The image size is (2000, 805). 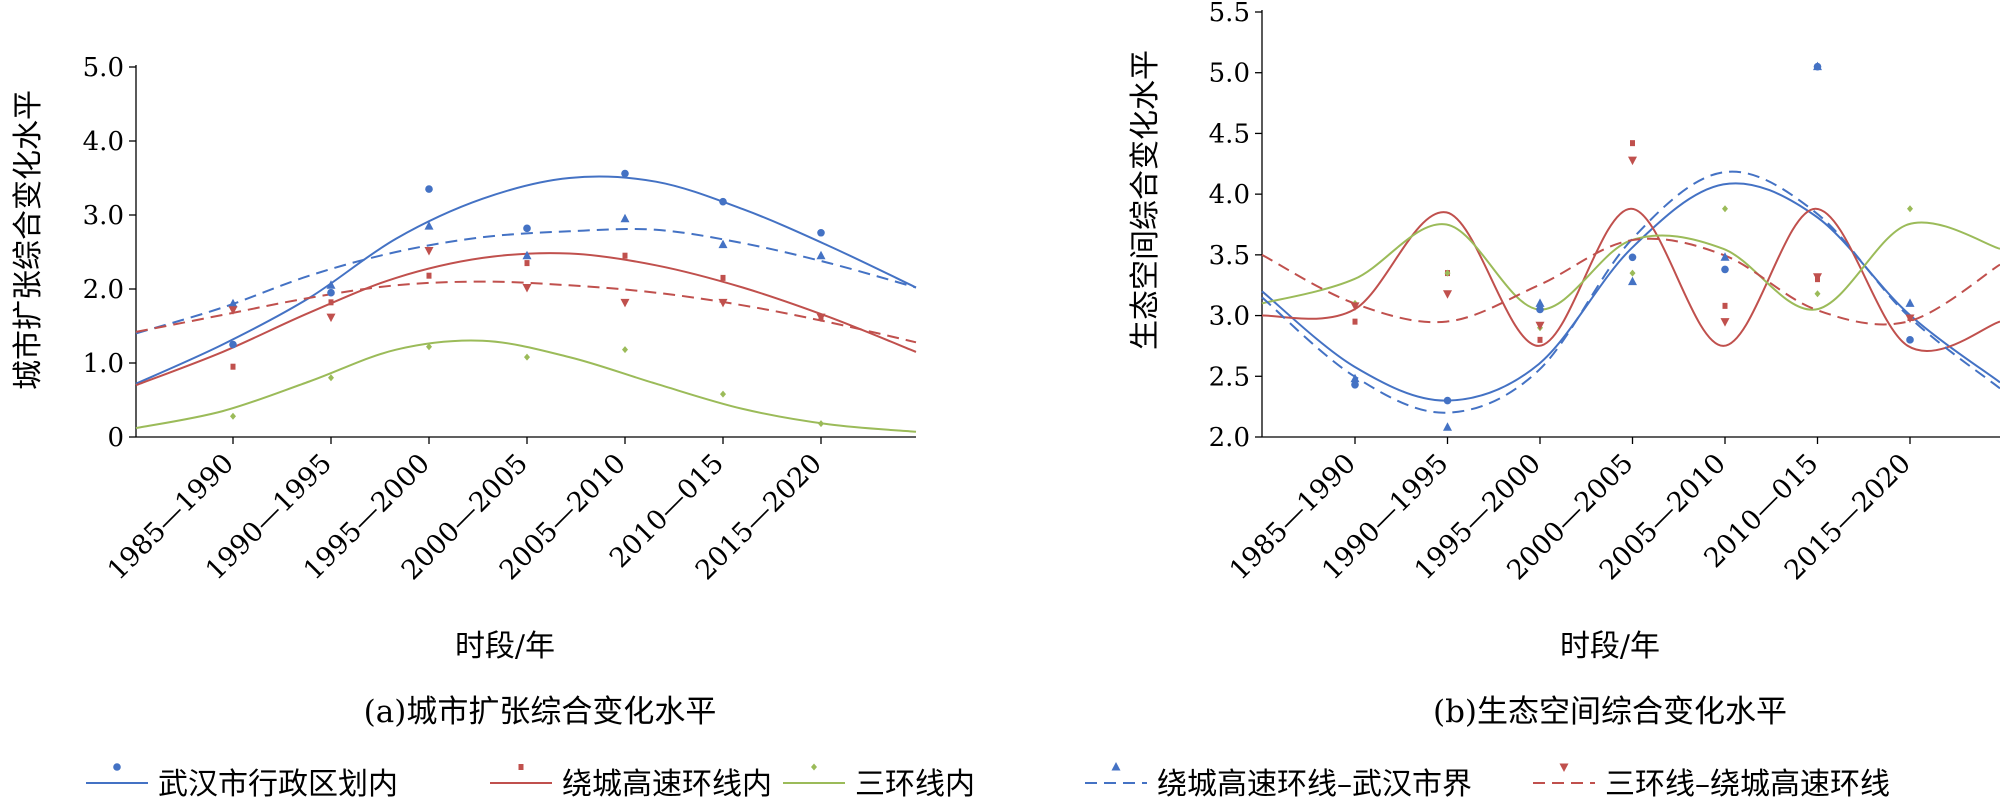 I want to click on legend: 武汉市行政区划内 绕城高速环线内 三环线内 绕城高速环线–武汉市界 三环线–绕城高速环线, so click(x=988, y=782).